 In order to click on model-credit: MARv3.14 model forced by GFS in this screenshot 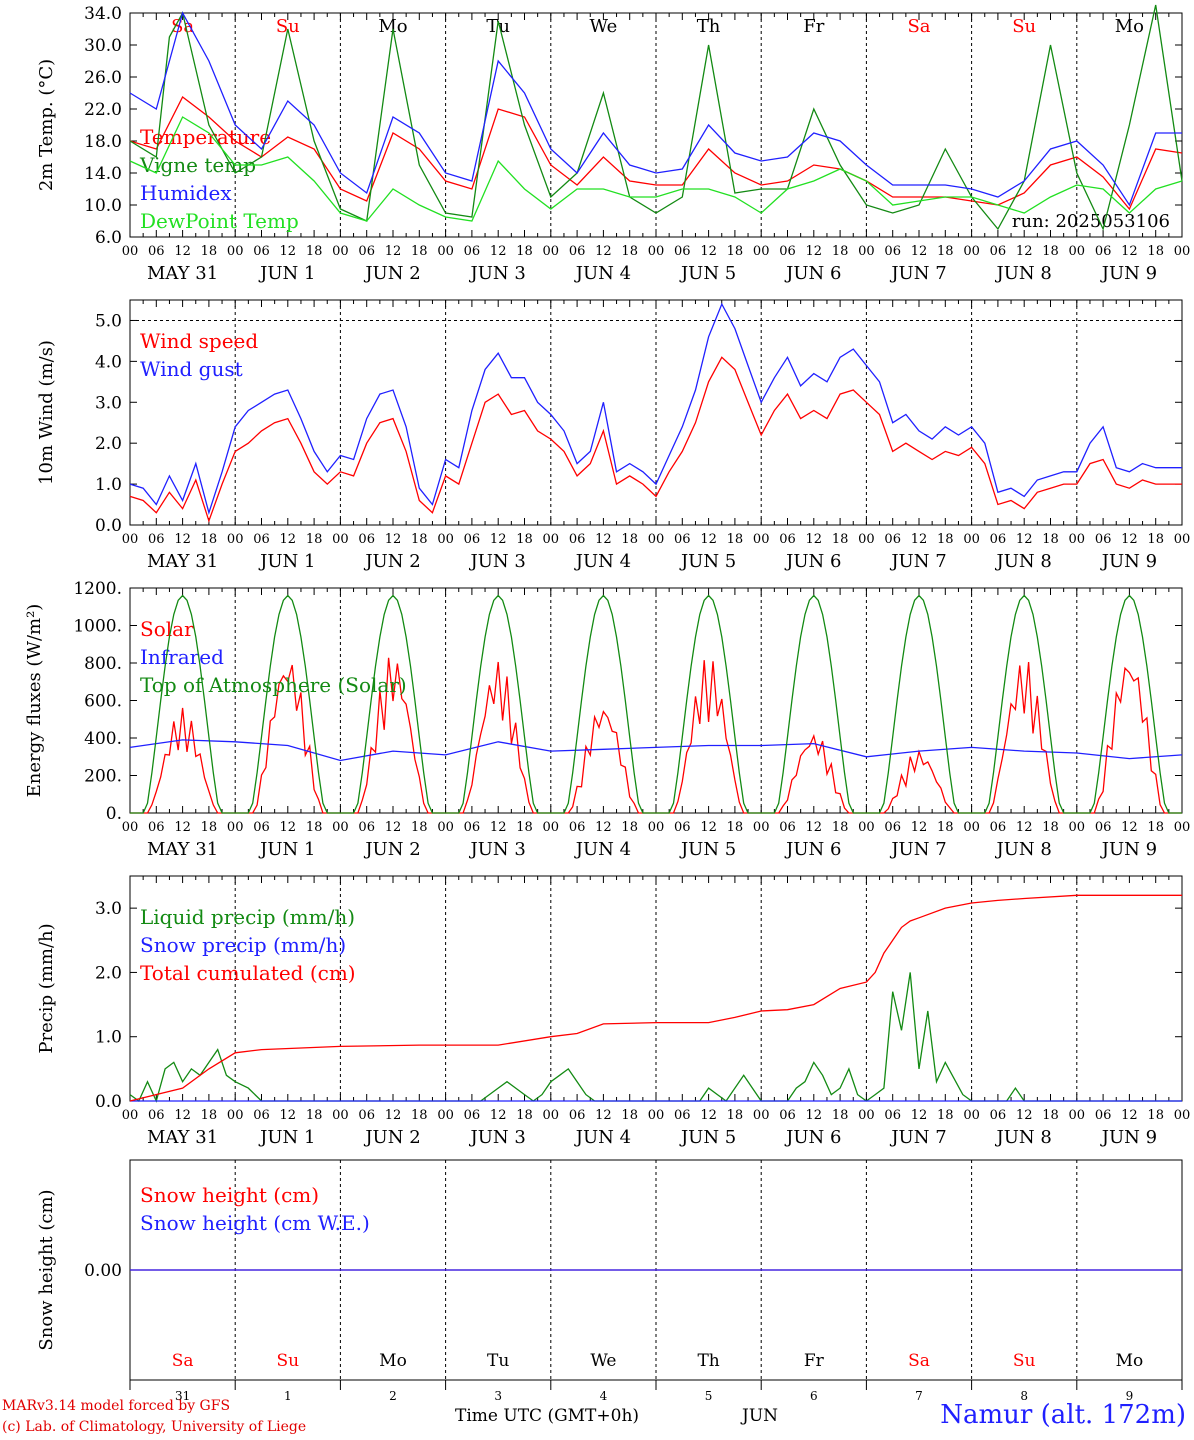, I will do `click(116, 1406)`.